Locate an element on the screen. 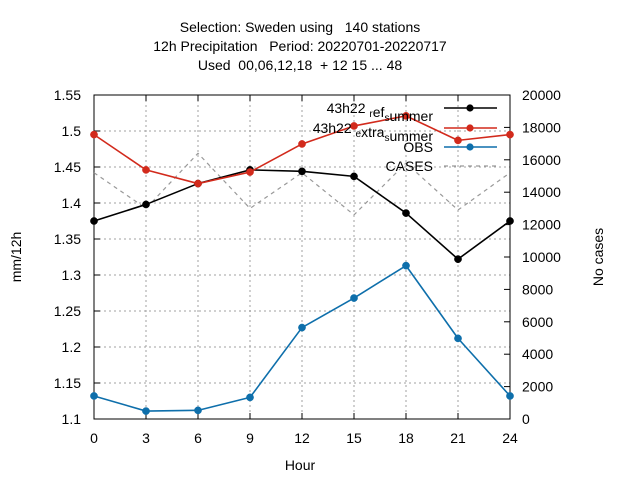 The height and width of the screenshot is (480, 640). x-tick-label: 9 is located at coordinates (250, 438).